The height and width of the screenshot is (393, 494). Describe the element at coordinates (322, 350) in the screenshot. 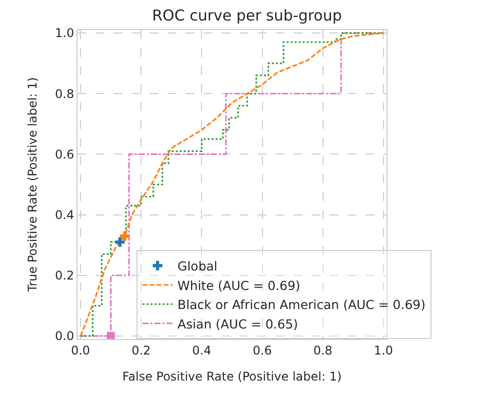

I see `x-tick-label: 0.8` at that location.